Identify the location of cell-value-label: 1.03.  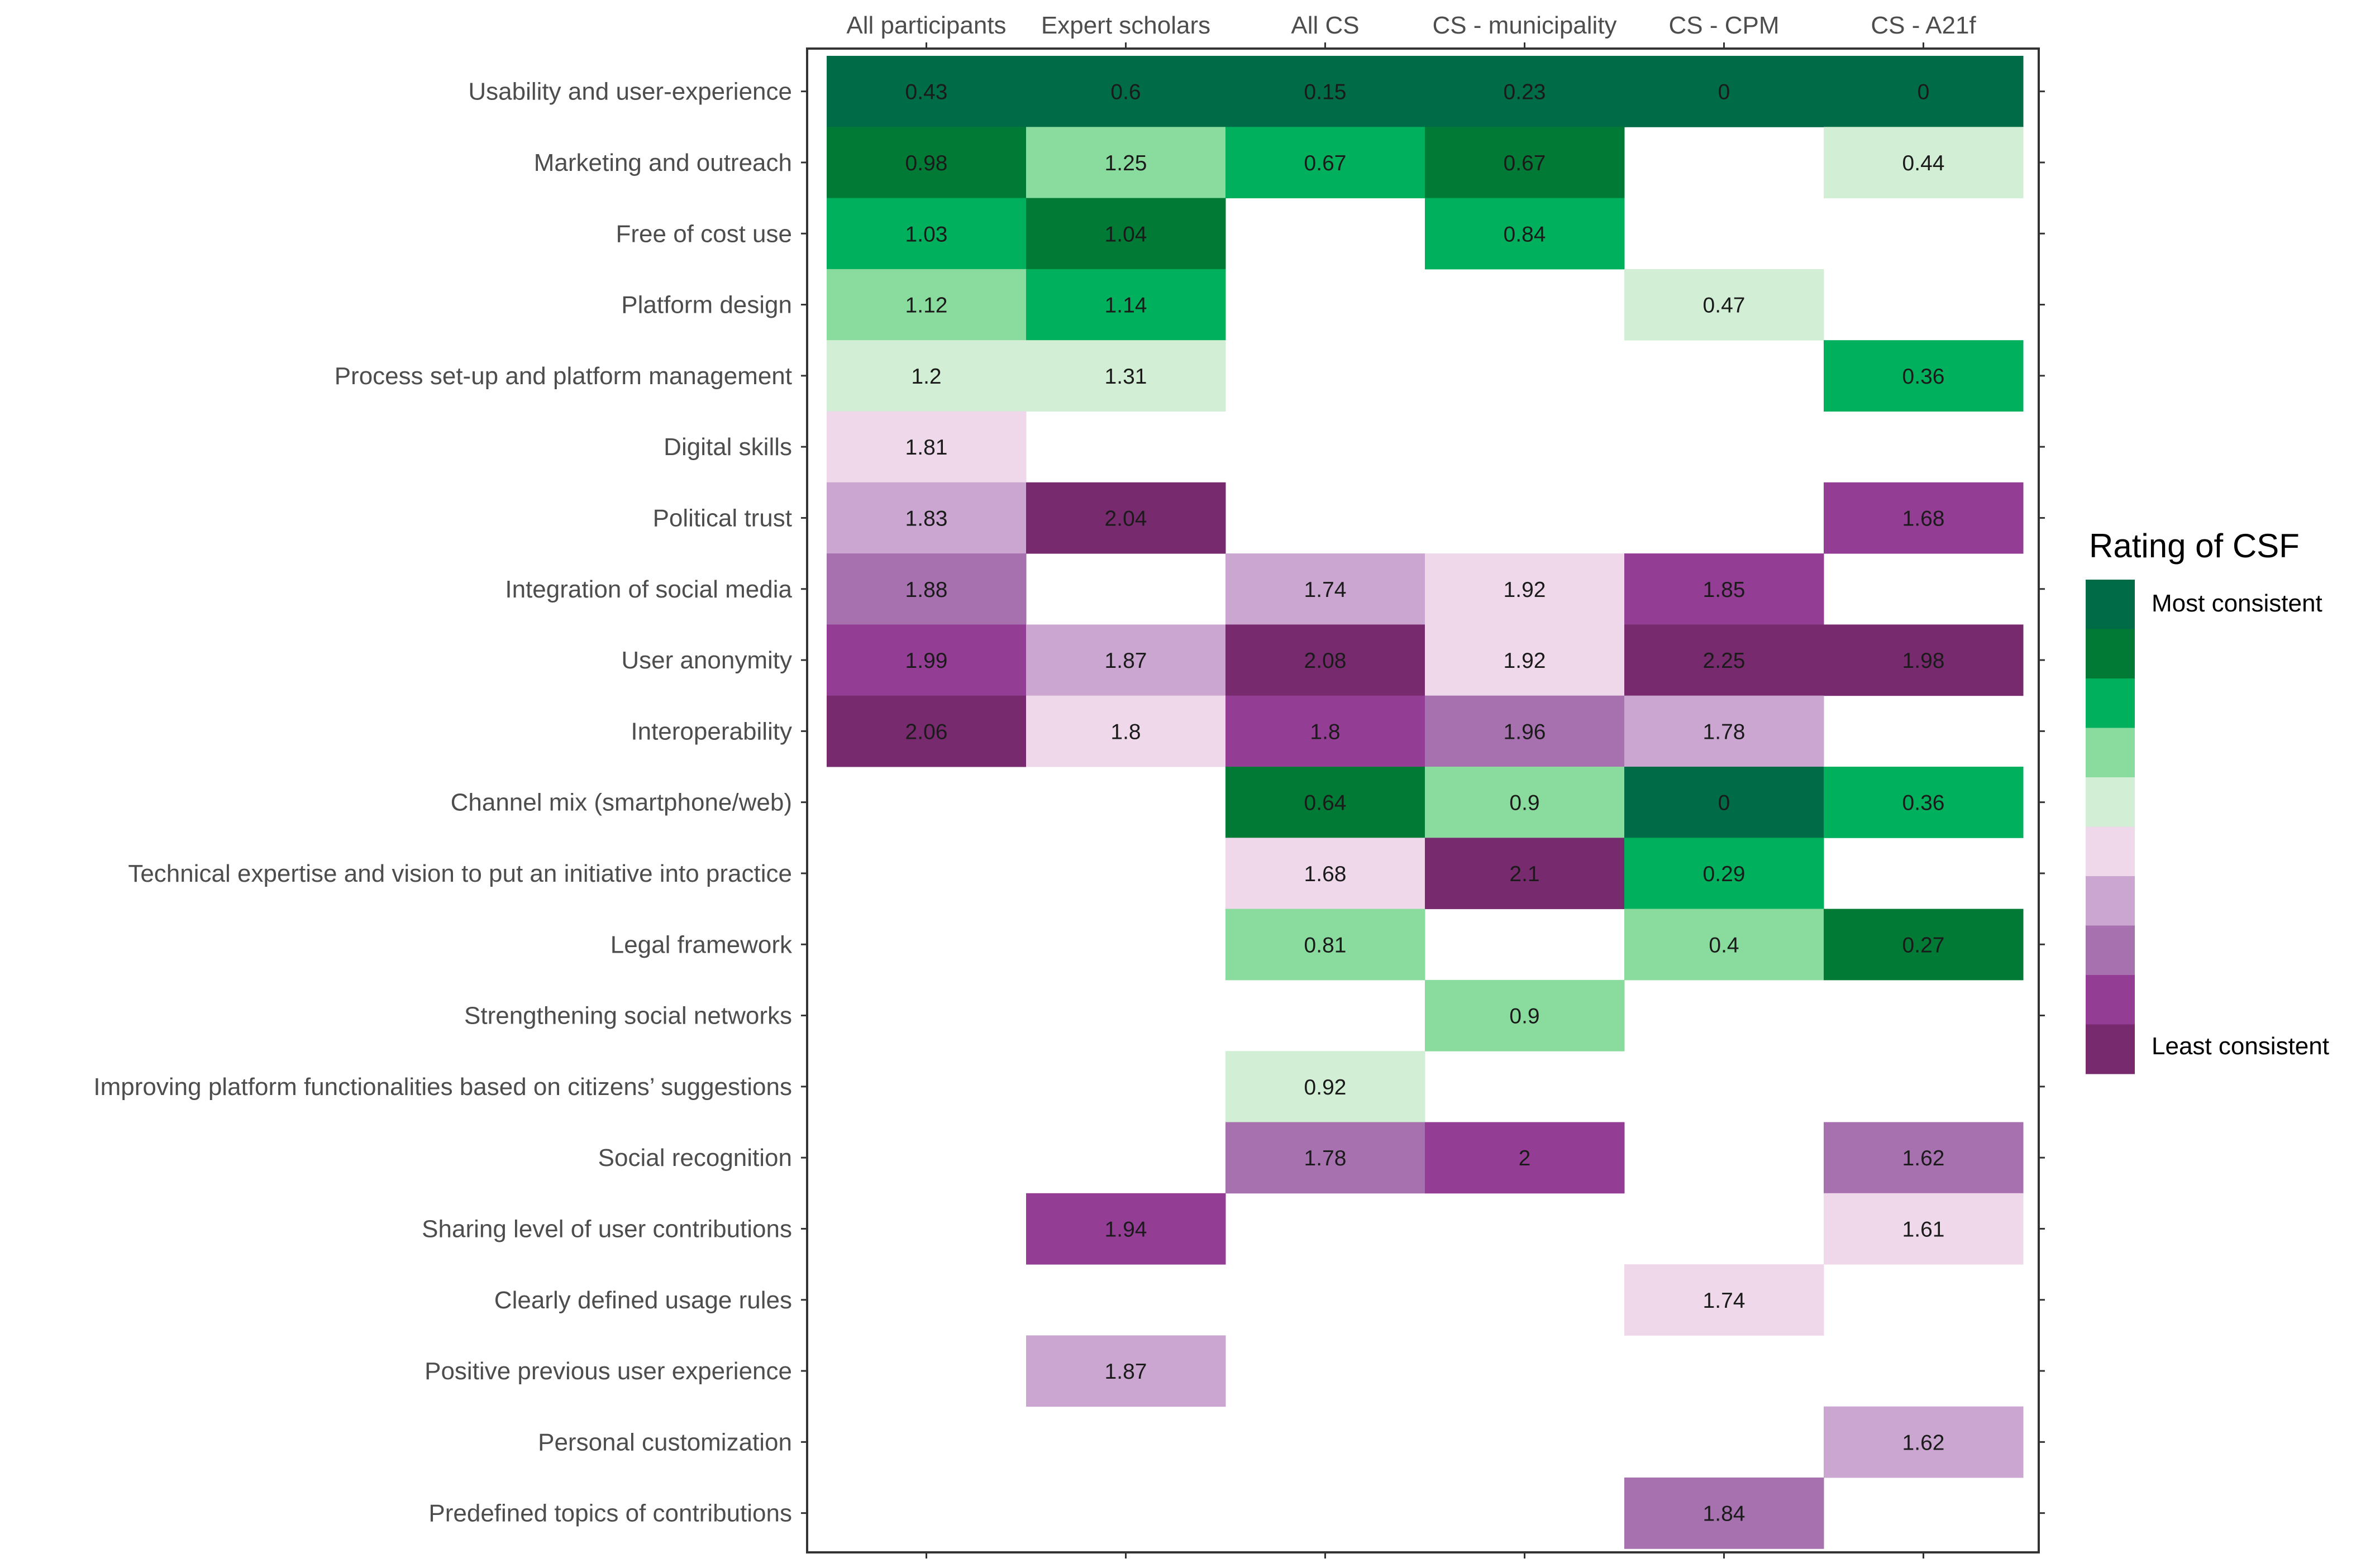
(926, 234).